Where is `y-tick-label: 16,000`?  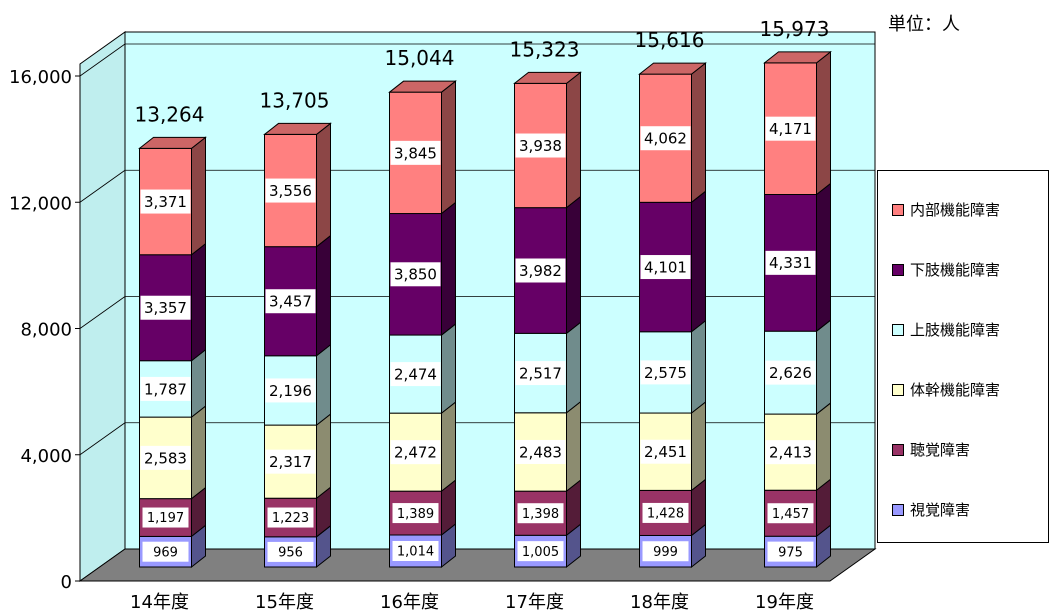
y-tick-label: 16,000 is located at coordinates (40, 77).